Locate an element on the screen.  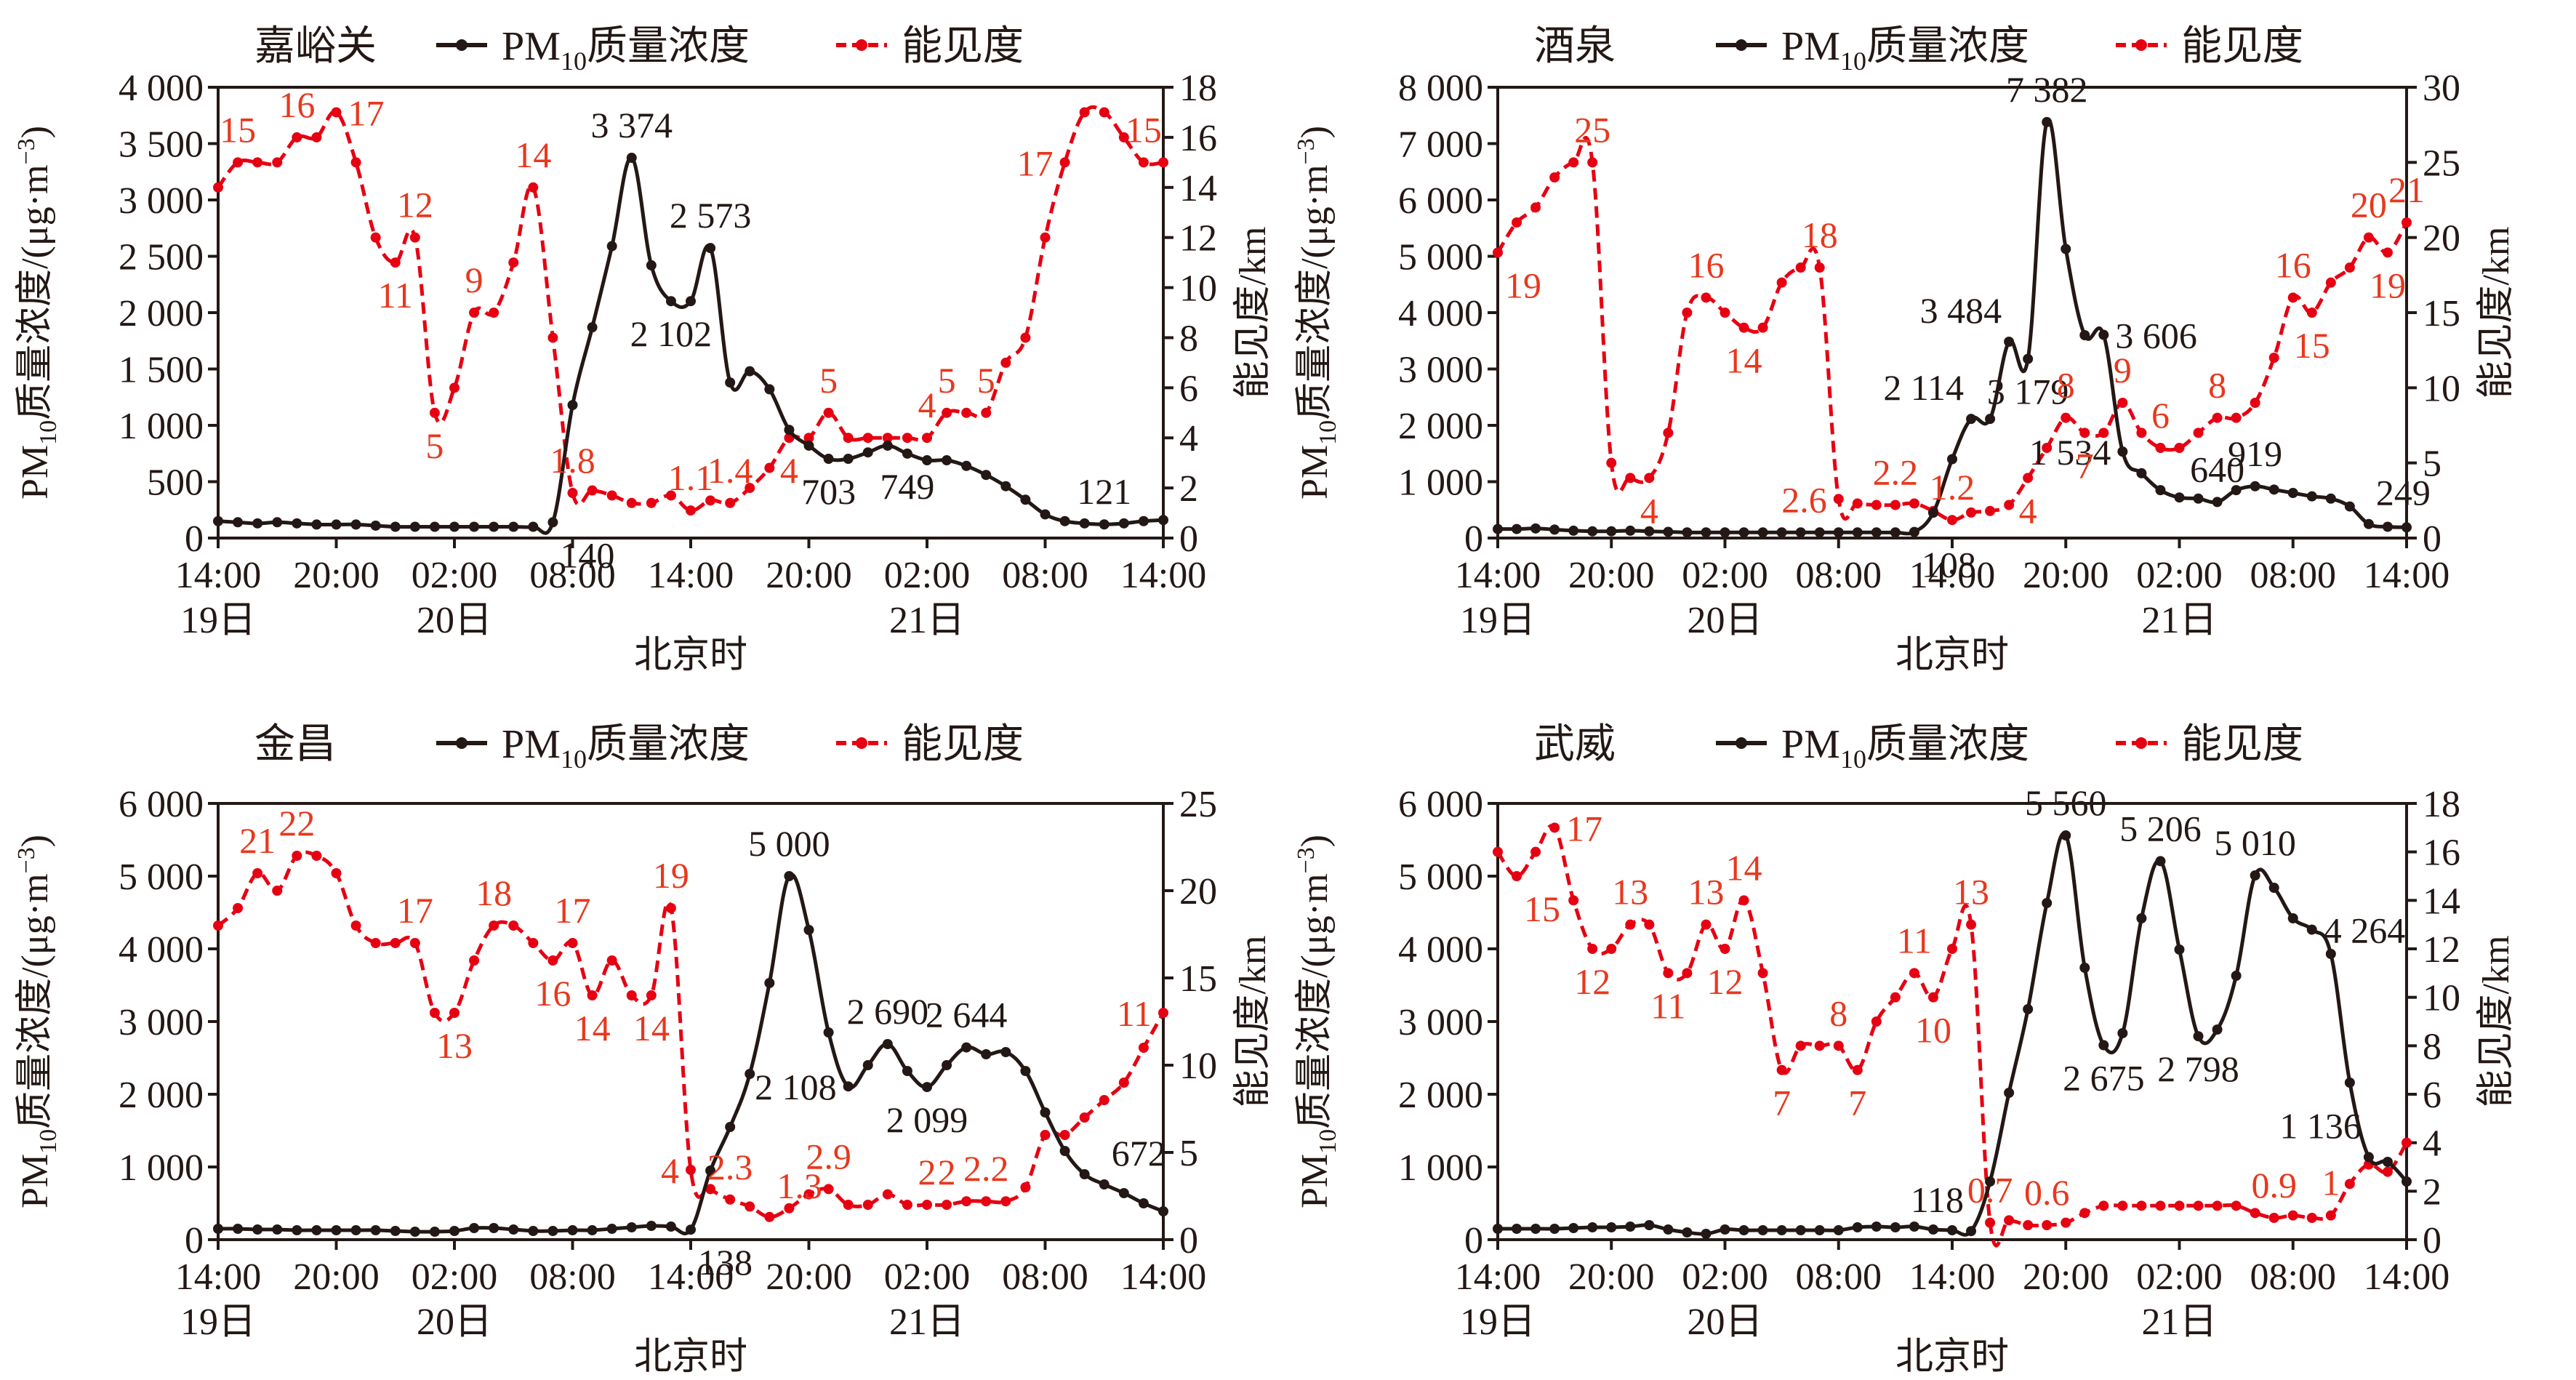
pm10-value-label: 5 206 is located at coordinates (2160, 828).